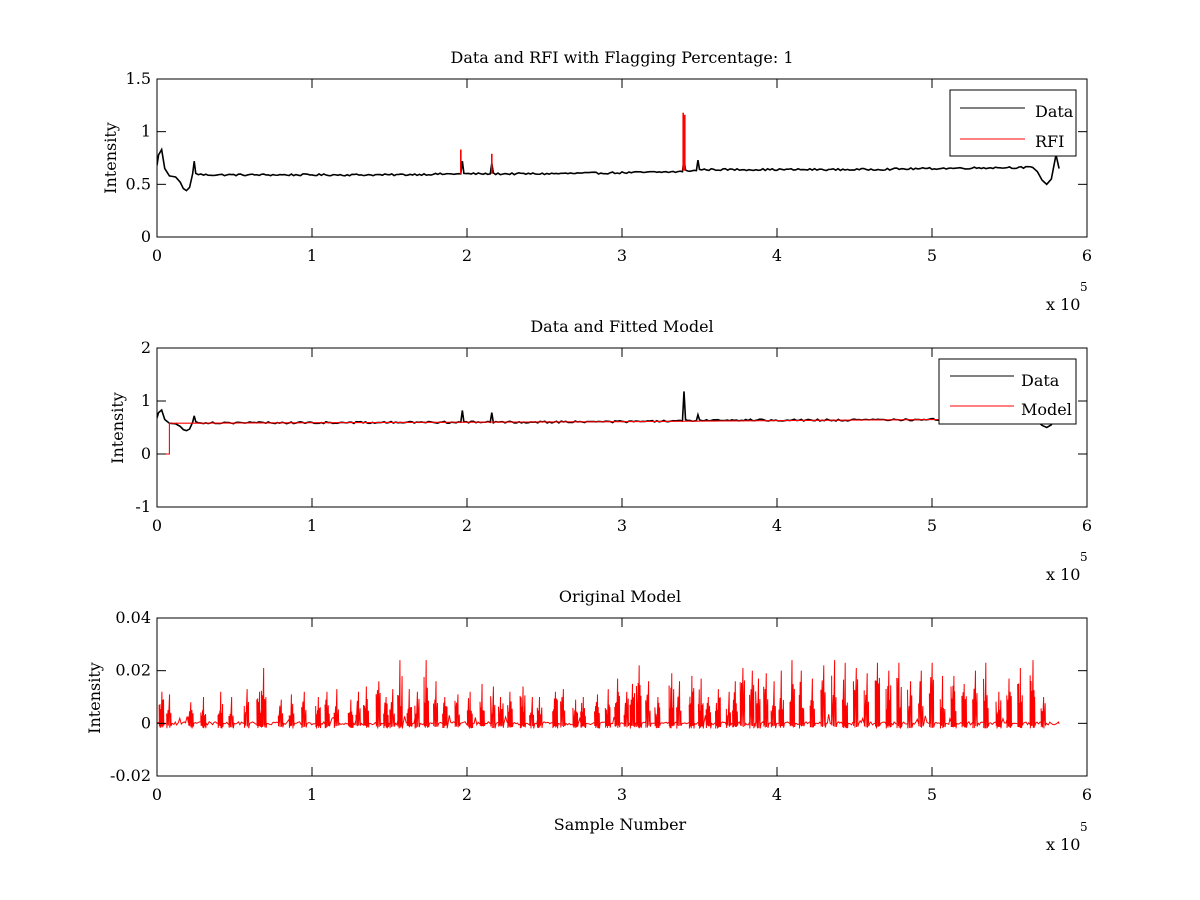 The width and height of the screenshot is (1200, 900). I want to click on x-axis-label: Sample Number, so click(620, 824).